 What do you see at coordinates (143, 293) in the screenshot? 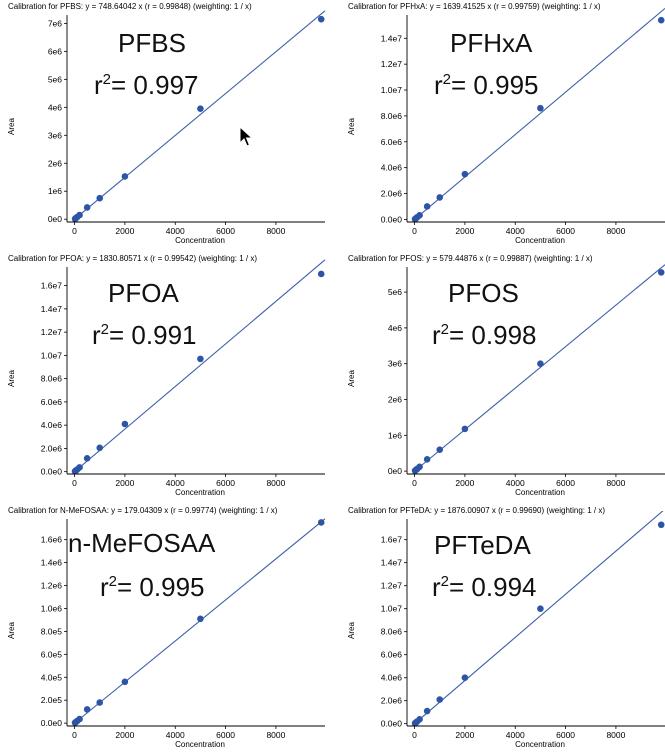
I see `compound-label: PFOA` at bounding box center [143, 293].